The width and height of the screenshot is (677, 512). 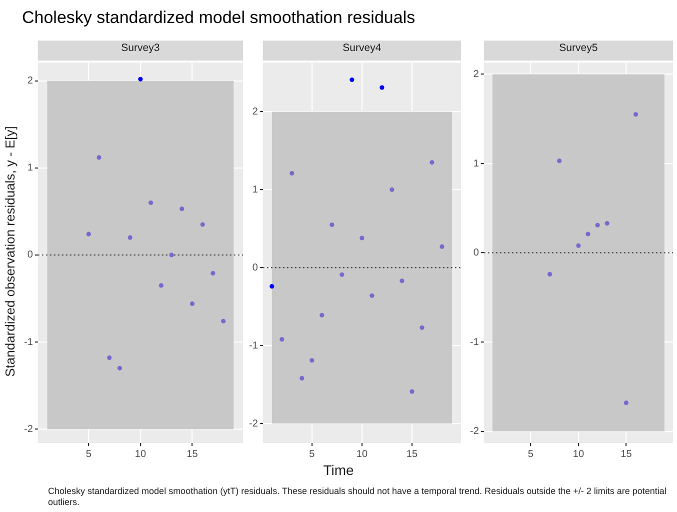 What do you see at coordinates (140, 48) in the screenshot?
I see `chart-subtitle: Survey3` at bounding box center [140, 48].